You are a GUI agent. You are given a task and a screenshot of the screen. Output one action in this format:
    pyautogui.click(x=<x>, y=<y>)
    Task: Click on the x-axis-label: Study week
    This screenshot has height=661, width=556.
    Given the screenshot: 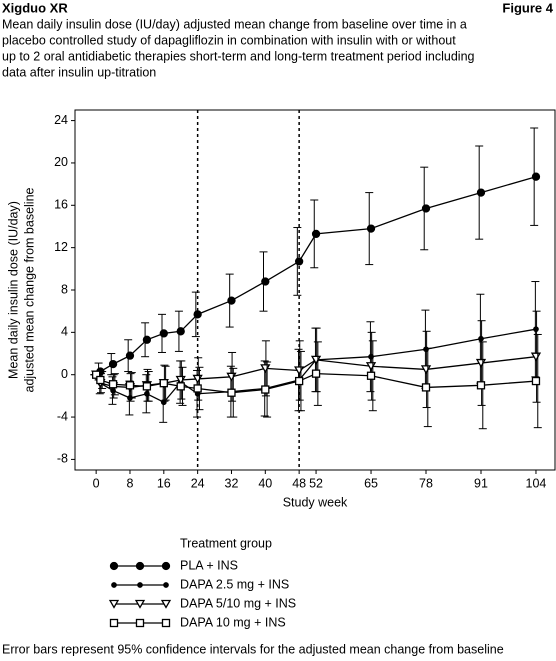 What is the action you would take?
    pyautogui.click(x=315, y=502)
    